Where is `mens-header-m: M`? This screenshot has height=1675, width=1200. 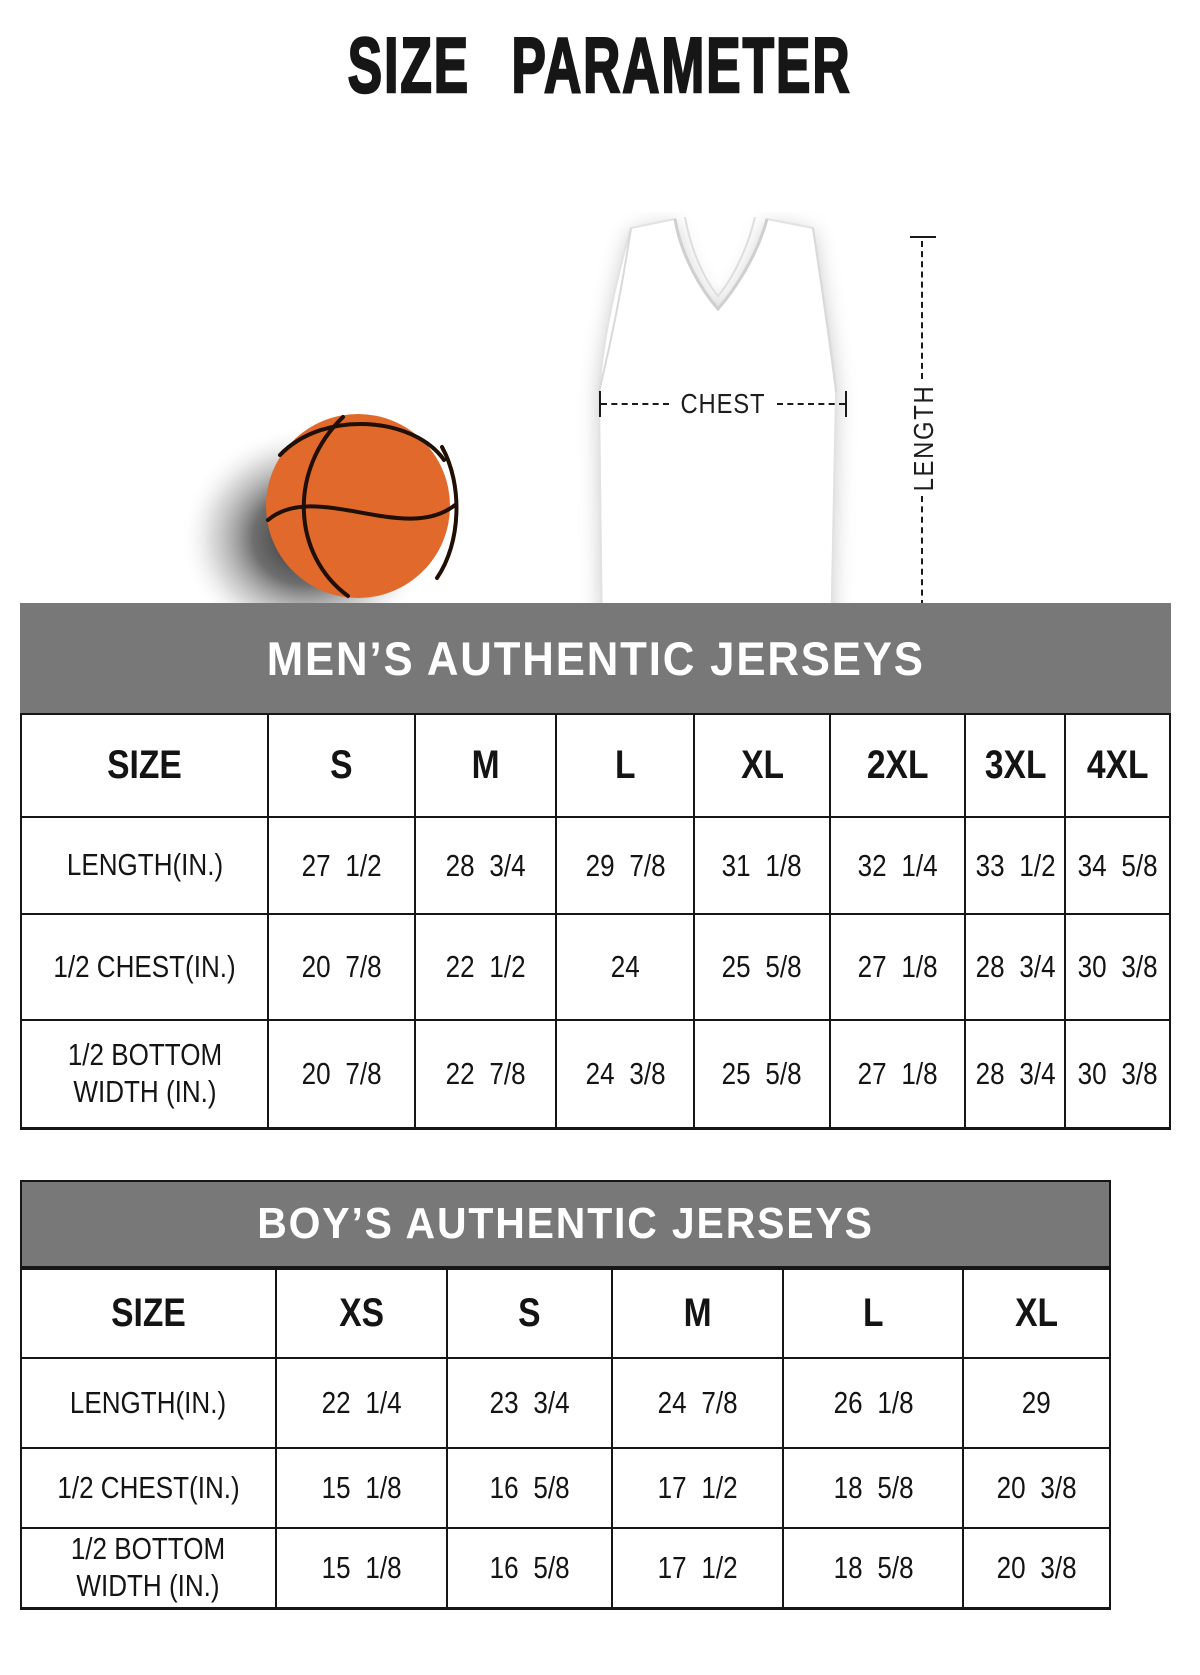 mens-header-m: M is located at coordinates (485, 765).